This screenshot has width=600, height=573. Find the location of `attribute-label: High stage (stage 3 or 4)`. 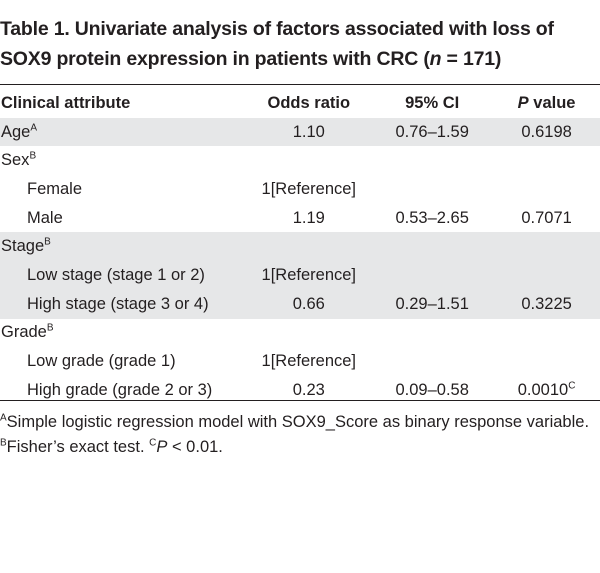

attribute-label: High stage (stage 3 or 4) is located at coordinates (118, 303).